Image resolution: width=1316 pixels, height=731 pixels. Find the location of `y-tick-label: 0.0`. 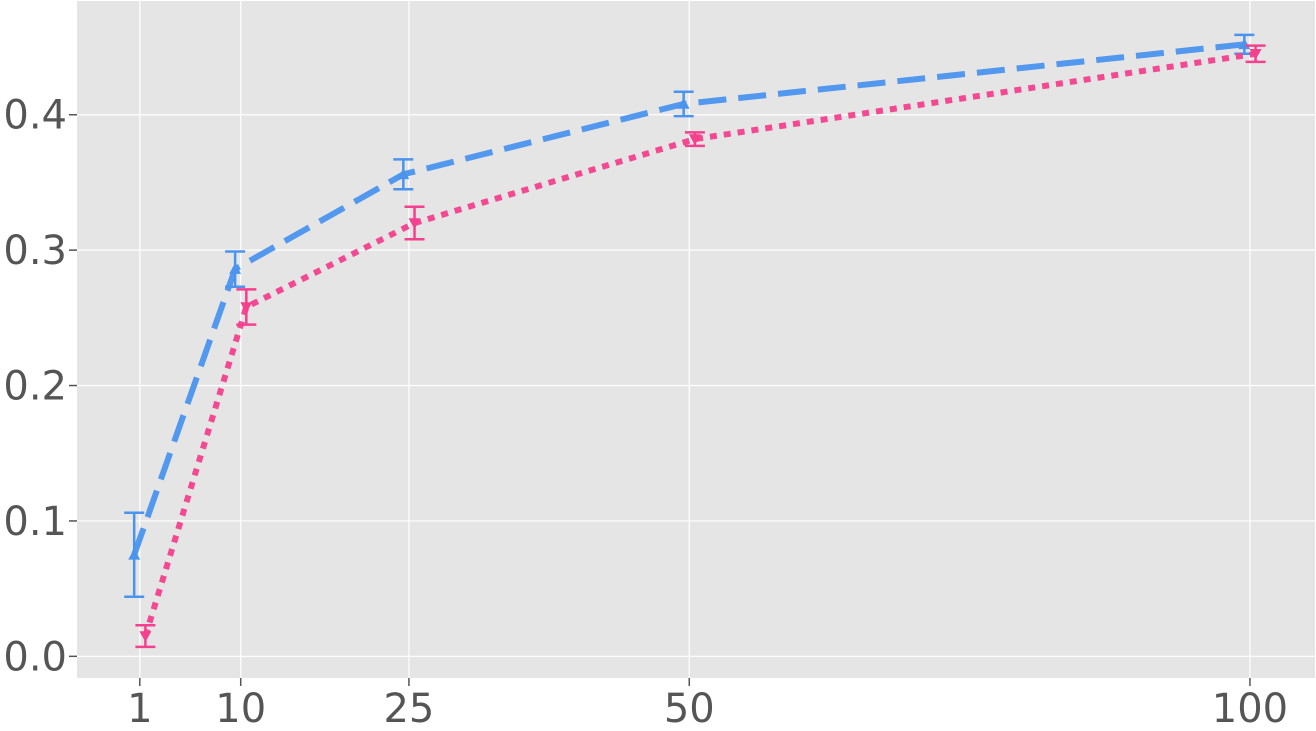

y-tick-label: 0.0 is located at coordinates (35, 657).